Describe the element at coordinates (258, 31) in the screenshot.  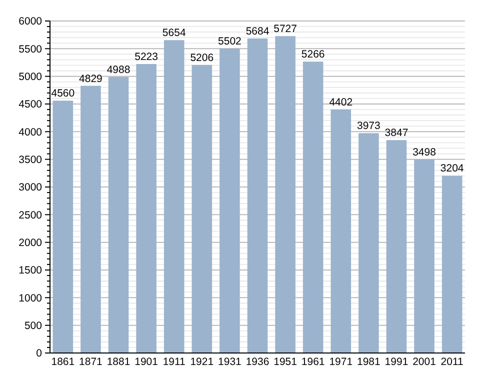
I see `data-label: 5684` at that location.